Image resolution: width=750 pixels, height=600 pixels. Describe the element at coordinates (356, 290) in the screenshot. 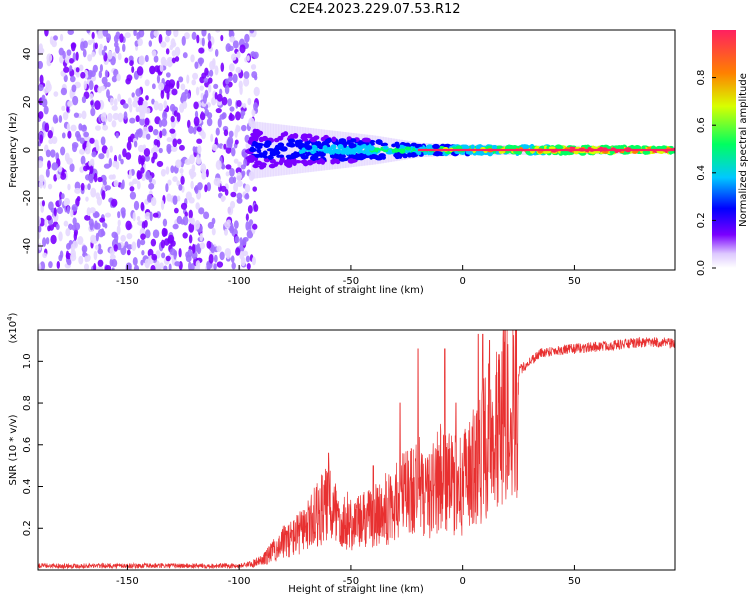

I see `spectrogram-x-label: Height of straight line (km)` at that location.